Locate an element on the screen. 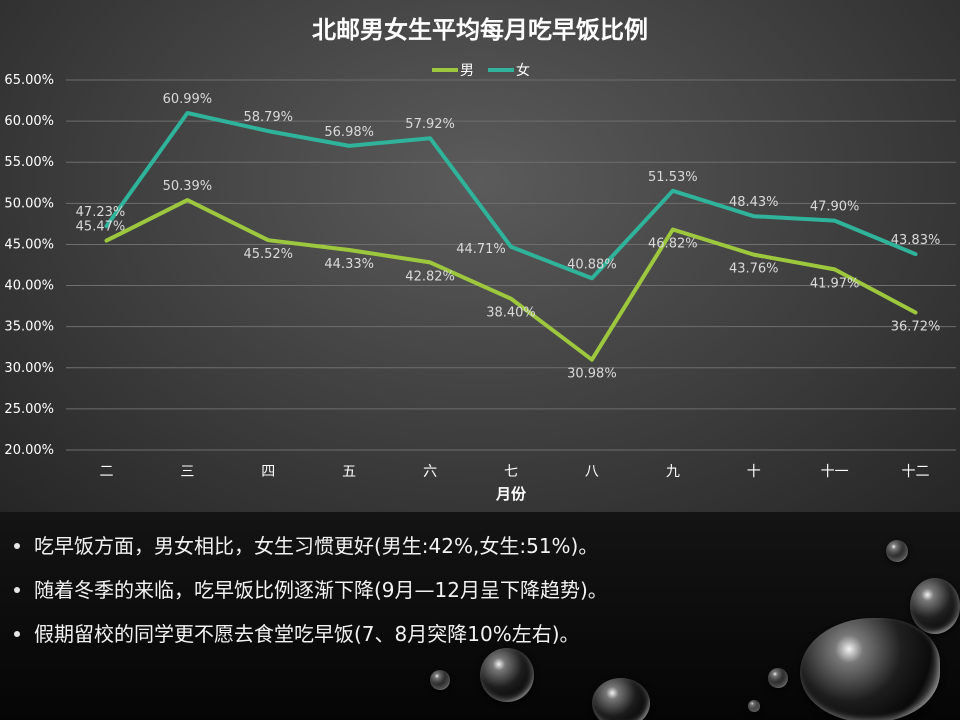 This screenshot has height=720, width=960. data-label: 38.40% is located at coordinates (511, 313).